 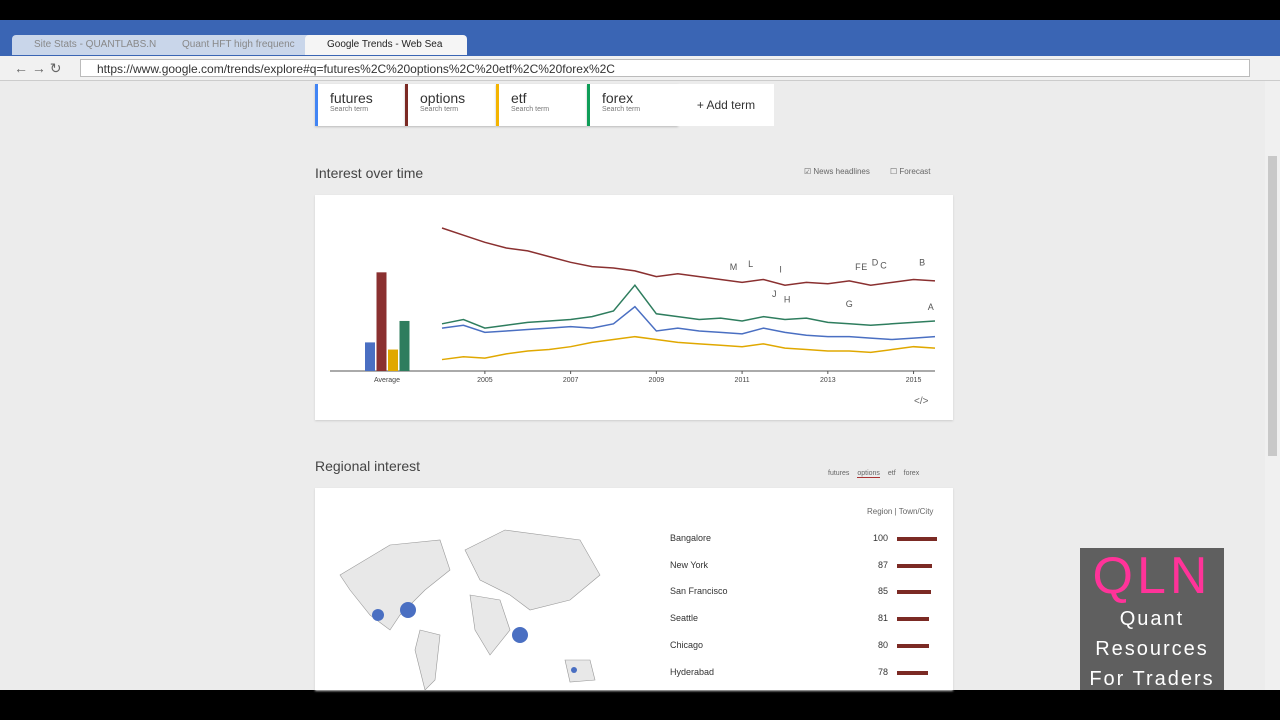 What do you see at coordinates (849, 304) in the screenshot?
I see `annotation: G` at bounding box center [849, 304].